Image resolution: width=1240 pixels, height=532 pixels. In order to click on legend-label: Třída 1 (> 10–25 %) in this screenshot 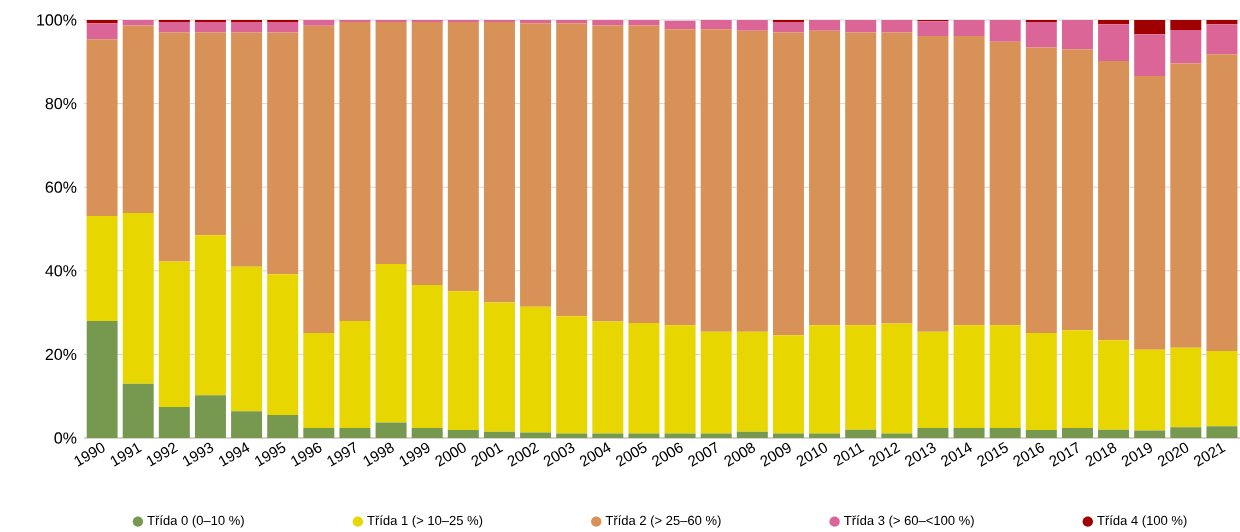, I will do `click(425, 521)`.